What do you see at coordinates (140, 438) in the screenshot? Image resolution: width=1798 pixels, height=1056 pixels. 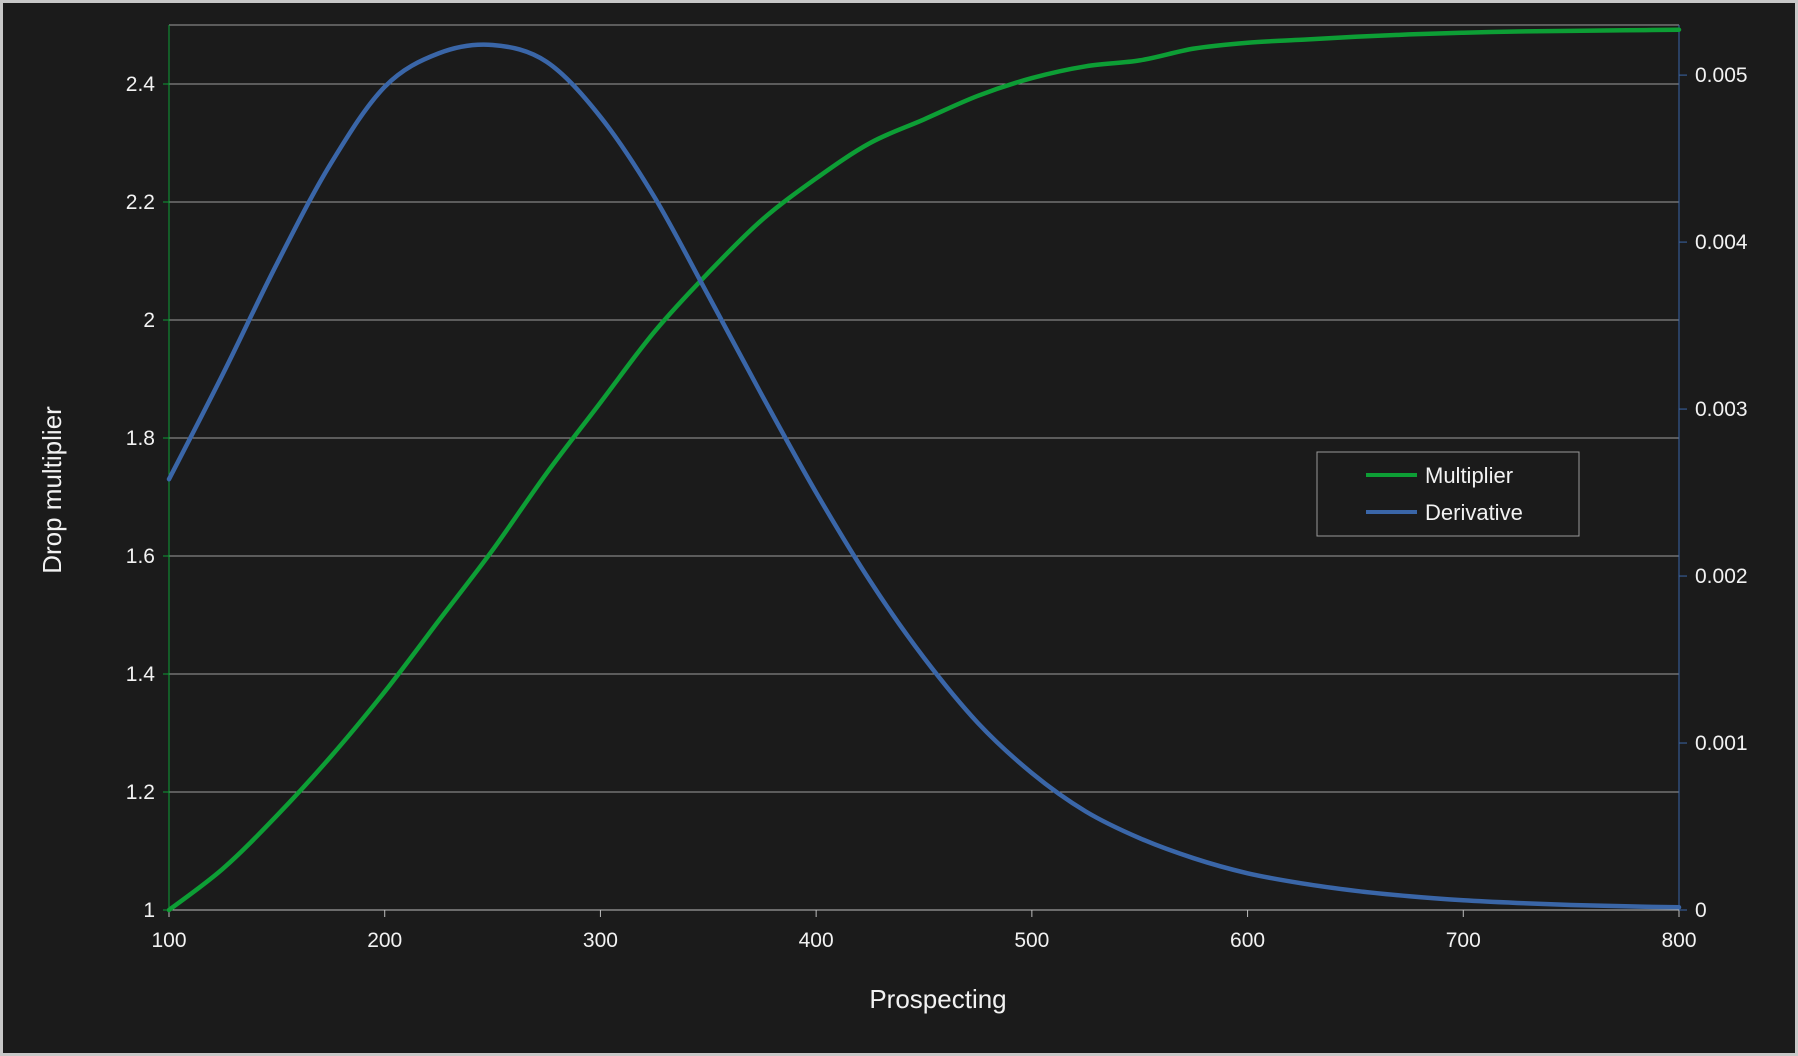 I see `y-tick-label: 1.8` at bounding box center [140, 438].